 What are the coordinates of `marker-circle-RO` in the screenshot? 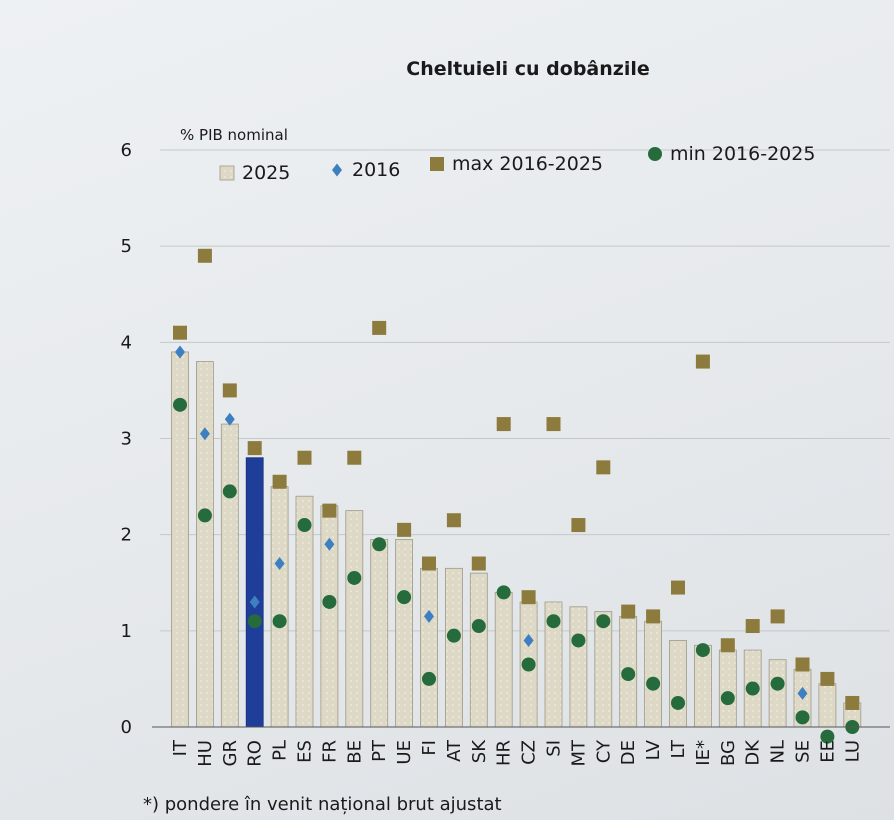 It's located at (254, 621).